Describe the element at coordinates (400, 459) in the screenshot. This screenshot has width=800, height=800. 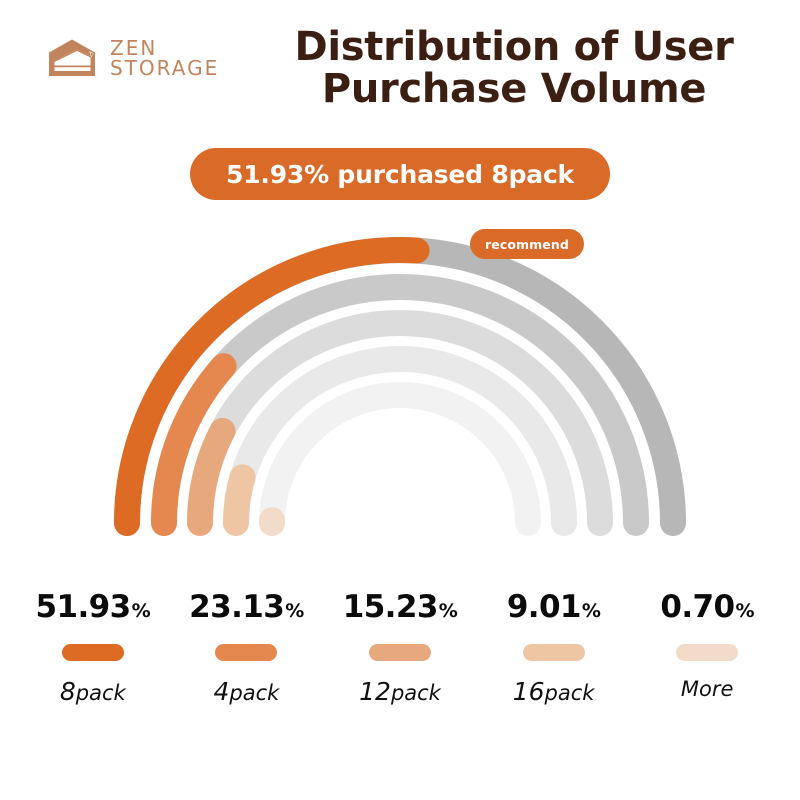
I see `arc-track-More` at that location.